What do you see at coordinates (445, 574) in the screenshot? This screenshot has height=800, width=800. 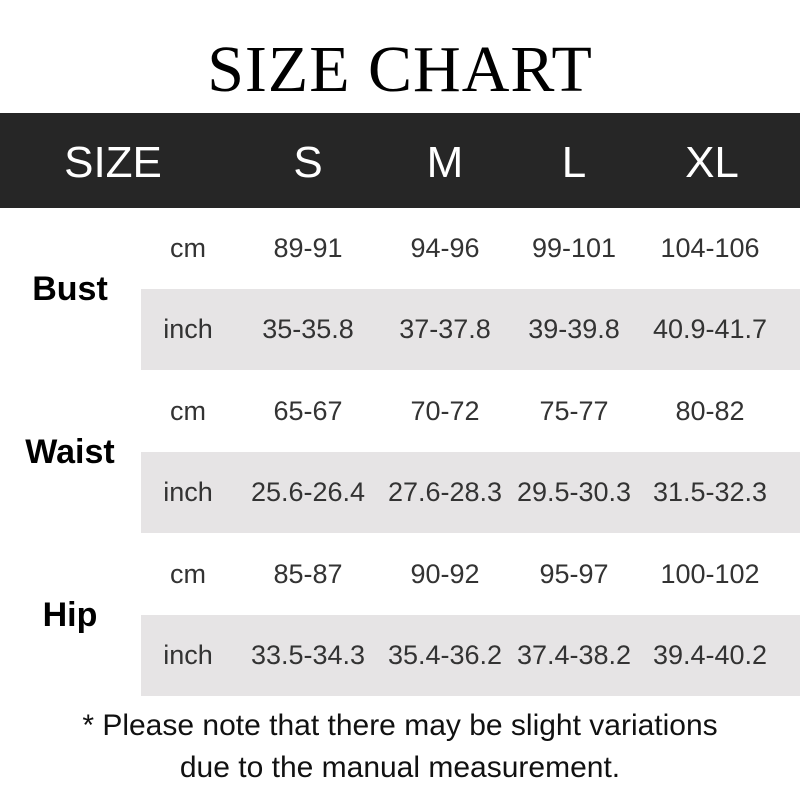 I see `table-cell: 90-92` at bounding box center [445, 574].